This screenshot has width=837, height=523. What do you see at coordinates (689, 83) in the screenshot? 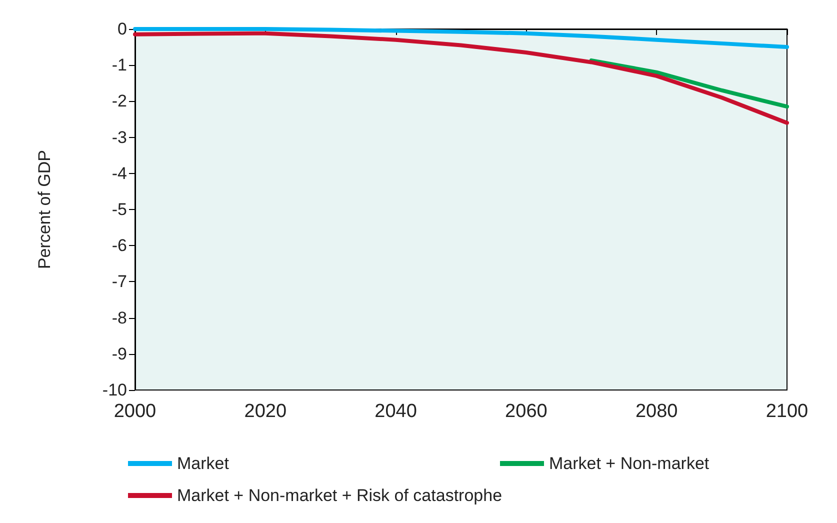
I see `line-series` at bounding box center [689, 83].